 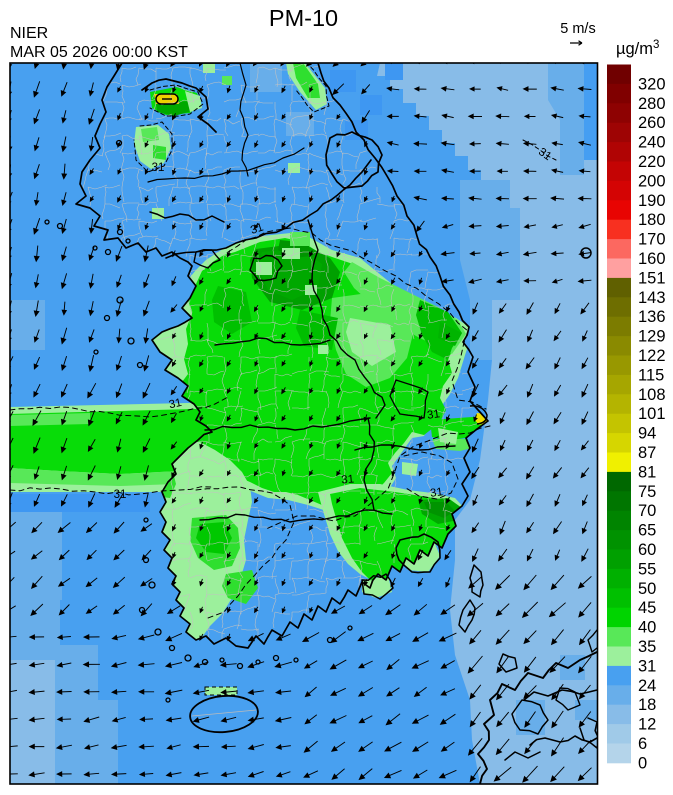 I want to click on svg-text: 75, so click(x=647, y=492).